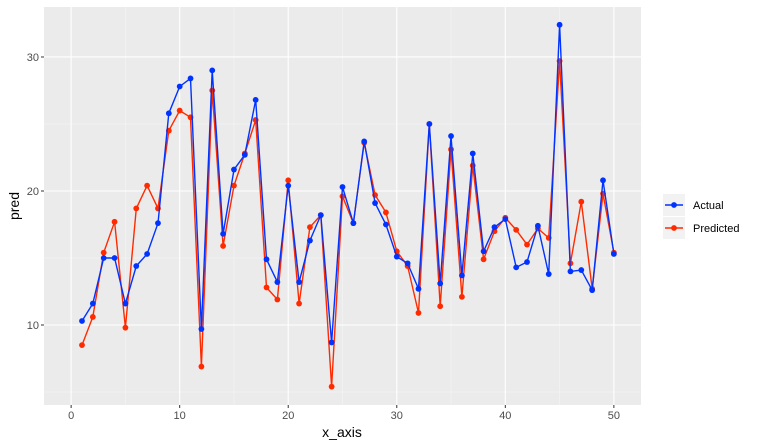 The image size is (757, 447). I want to click on x-tick-label: 0, so click(71, 416).